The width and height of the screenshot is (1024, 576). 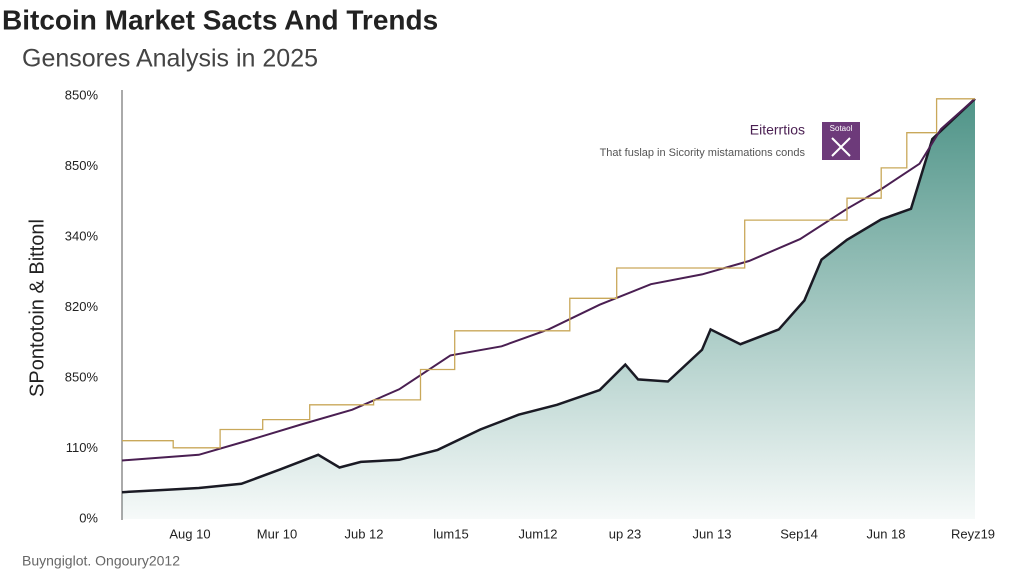 What do you see at coordinates (841, 128) in the screenshot?
I see `button-label: Sotaol` at bounding box center [841, 128].